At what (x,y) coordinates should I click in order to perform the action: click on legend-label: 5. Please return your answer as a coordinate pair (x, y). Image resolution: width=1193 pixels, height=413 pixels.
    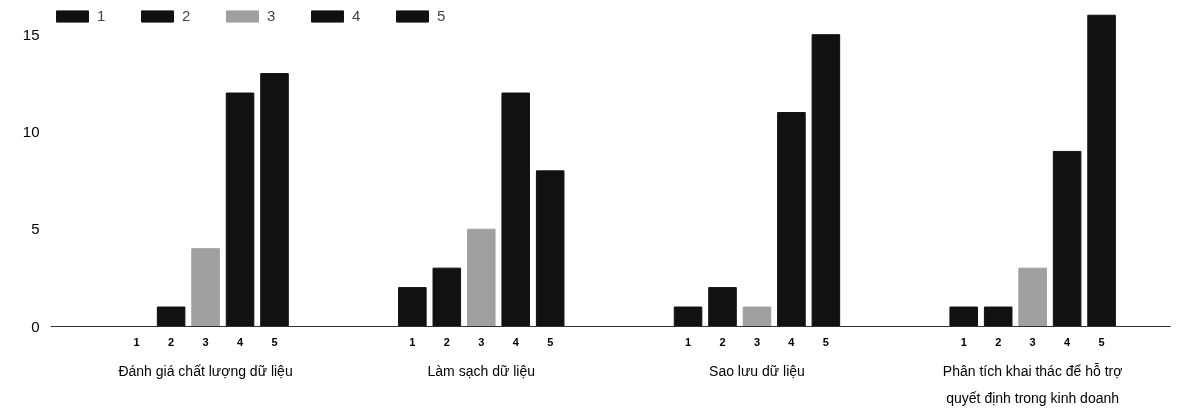
    Looking at the image, I should click on (442, 15).